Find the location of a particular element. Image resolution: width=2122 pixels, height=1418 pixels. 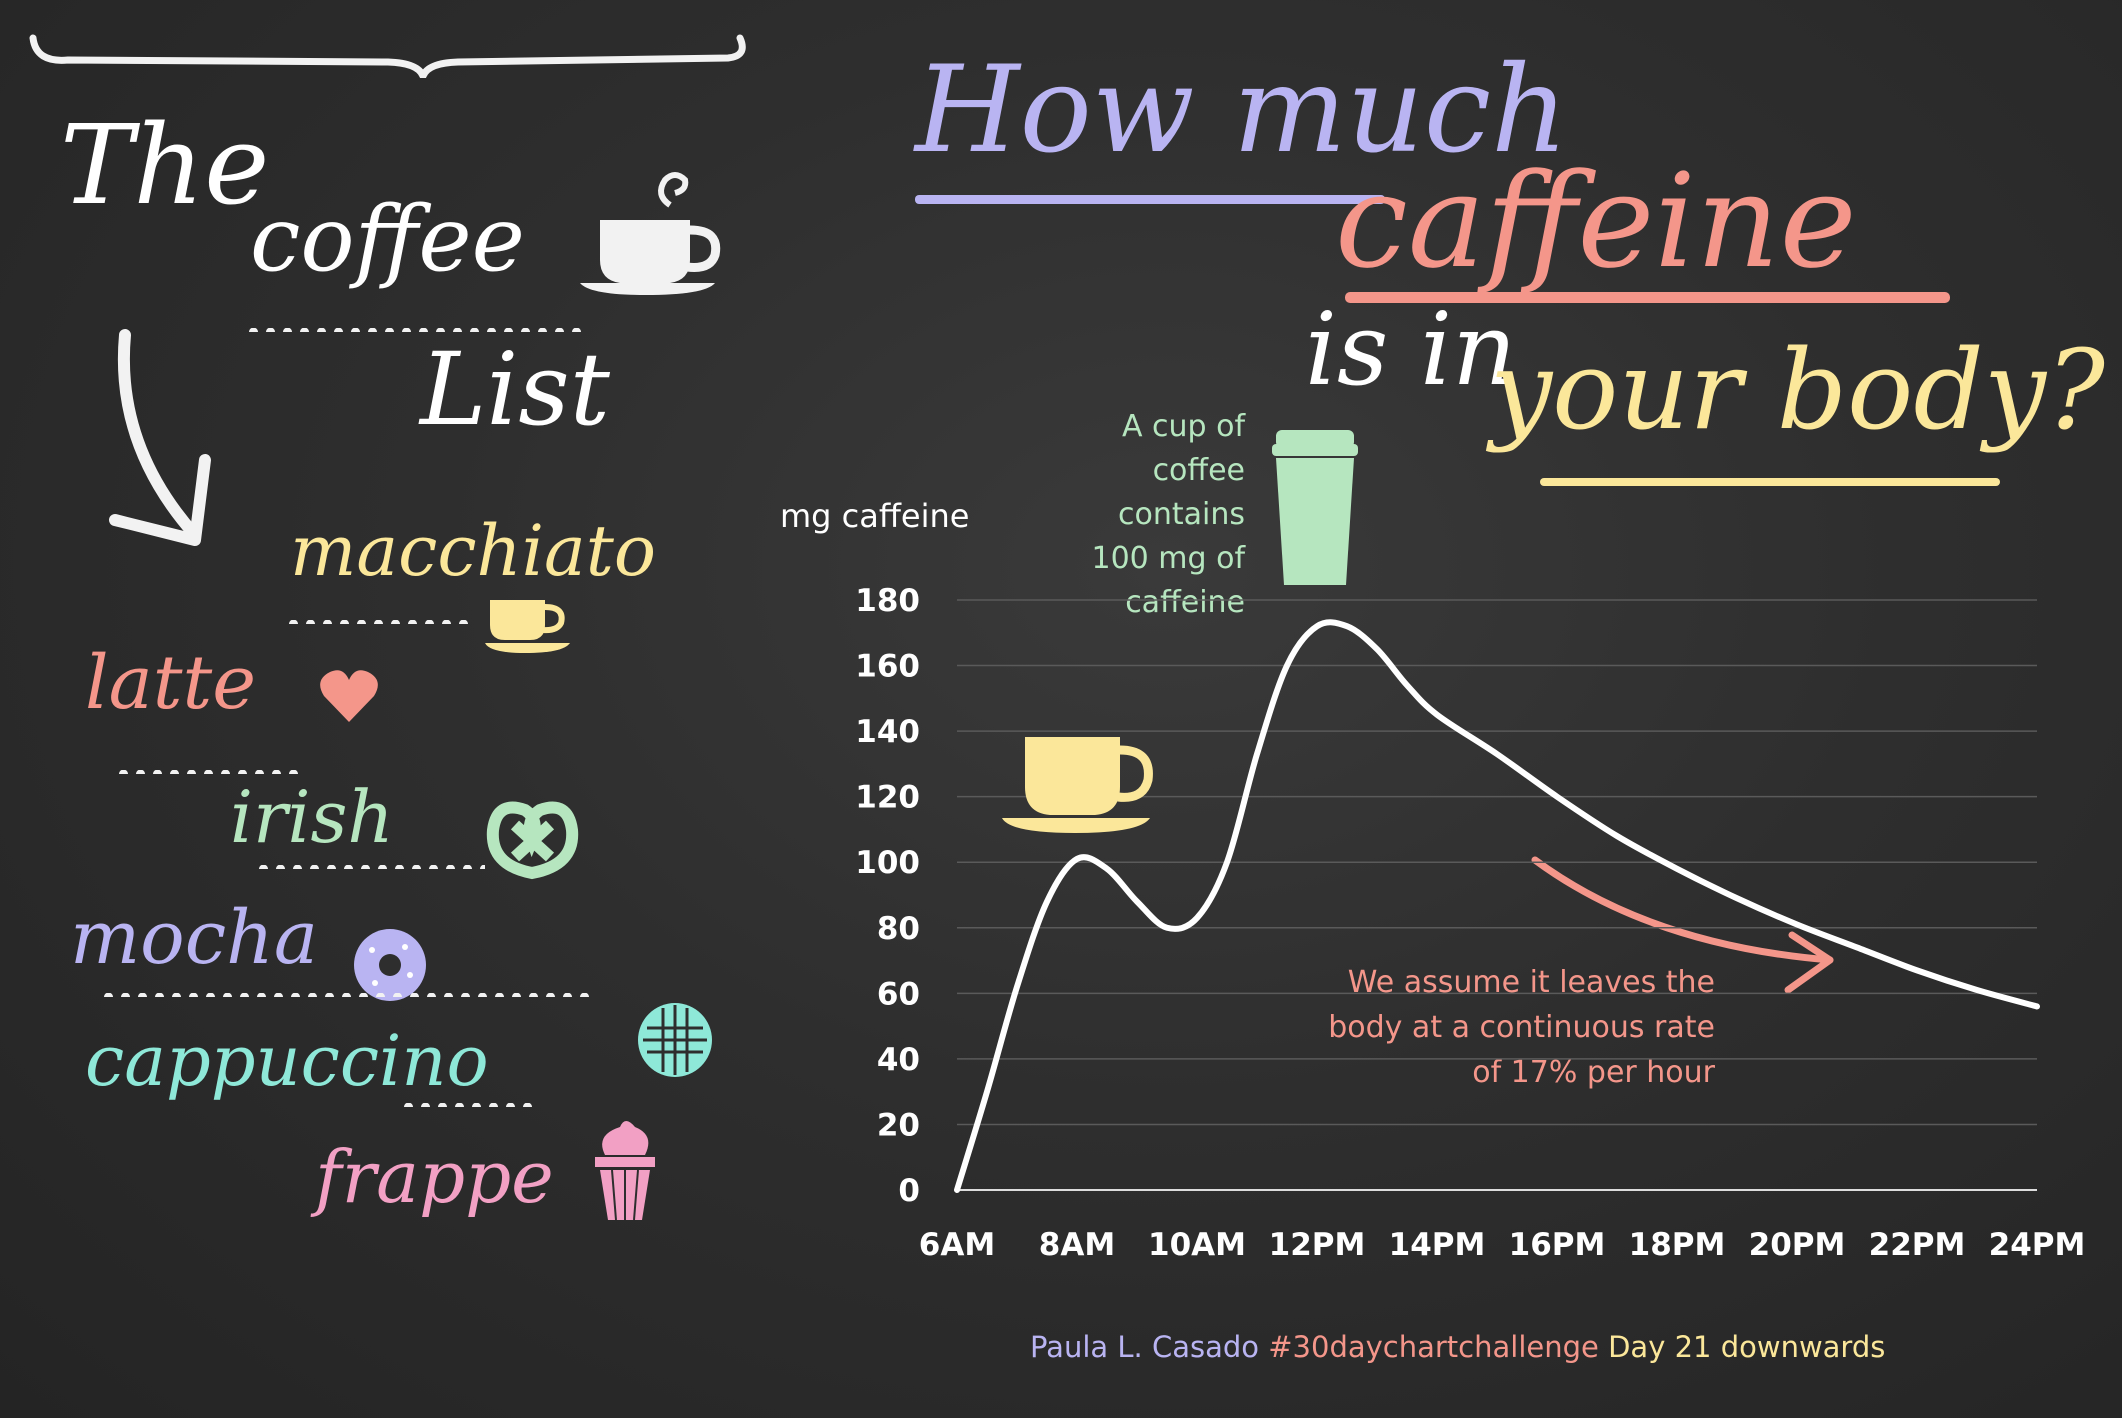

headline-line3a: is in is located at coordinates (1411, 349).